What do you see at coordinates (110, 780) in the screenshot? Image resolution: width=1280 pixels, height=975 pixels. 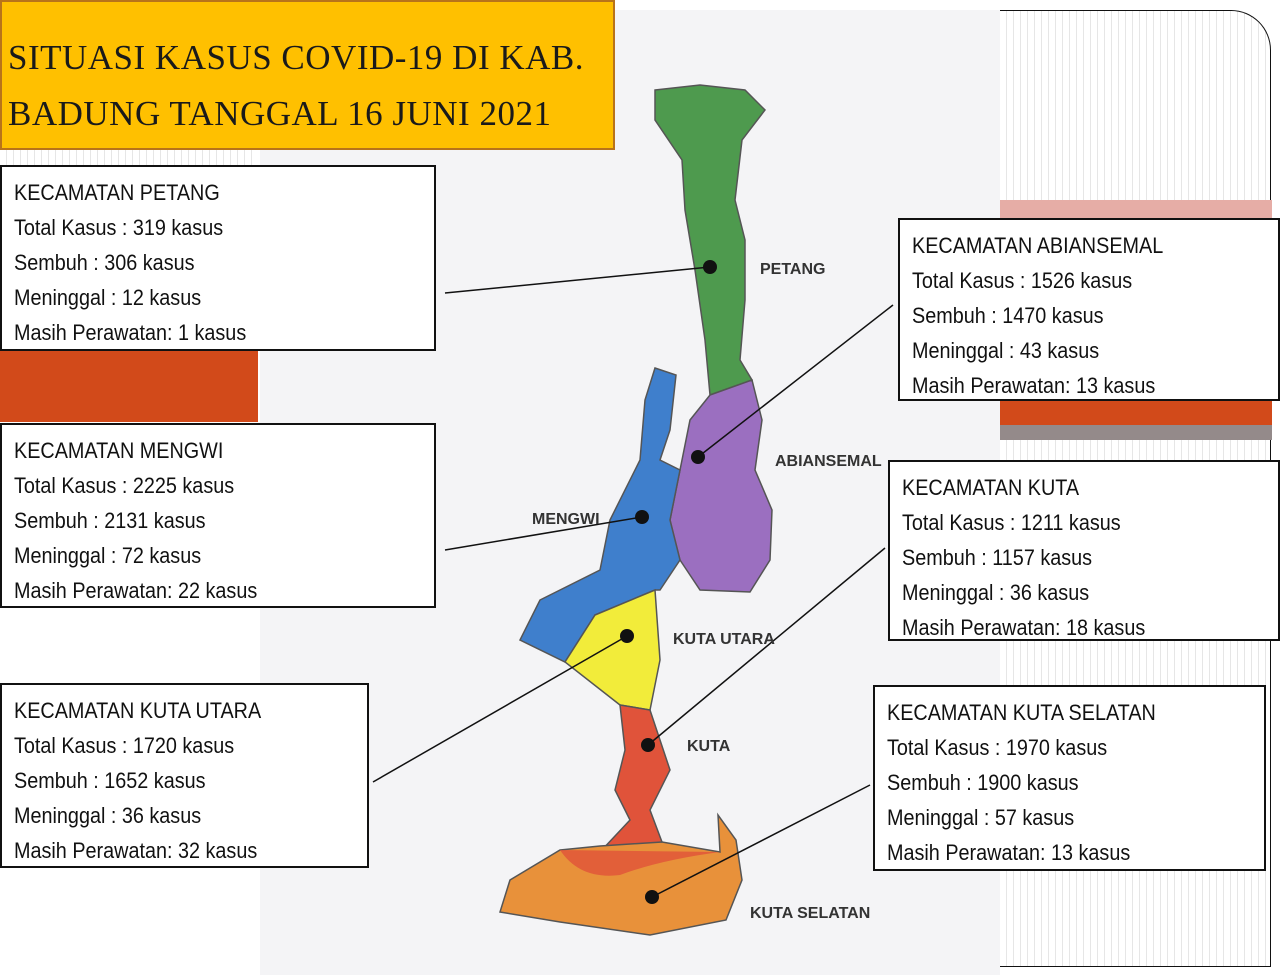 I see `recovered: Sembuh : 1652 kasus` at bounding box center [110, 780].